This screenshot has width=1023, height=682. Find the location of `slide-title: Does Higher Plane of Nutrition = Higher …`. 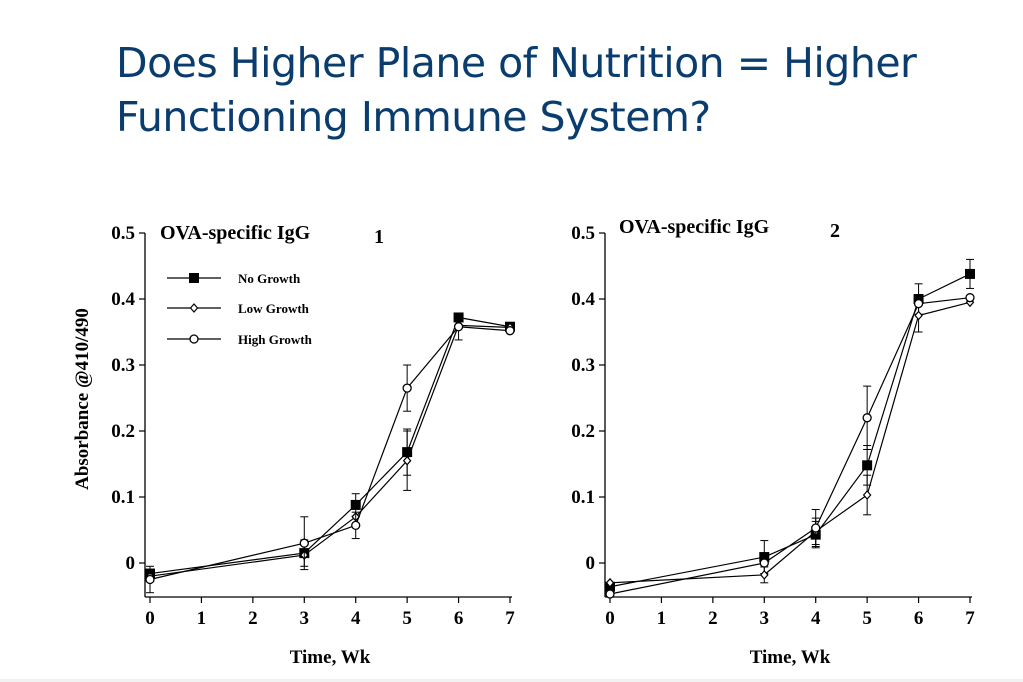

slide-title: Does Higher Plane of Nutrition = Higher … is located at coordinates (556, 90).